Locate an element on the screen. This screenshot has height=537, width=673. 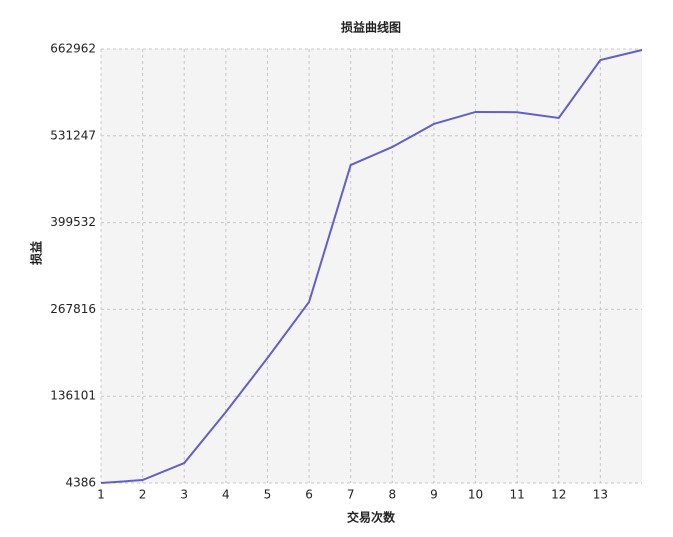
x-axis-label: 交易次数 is located at coordinates (371, 517).